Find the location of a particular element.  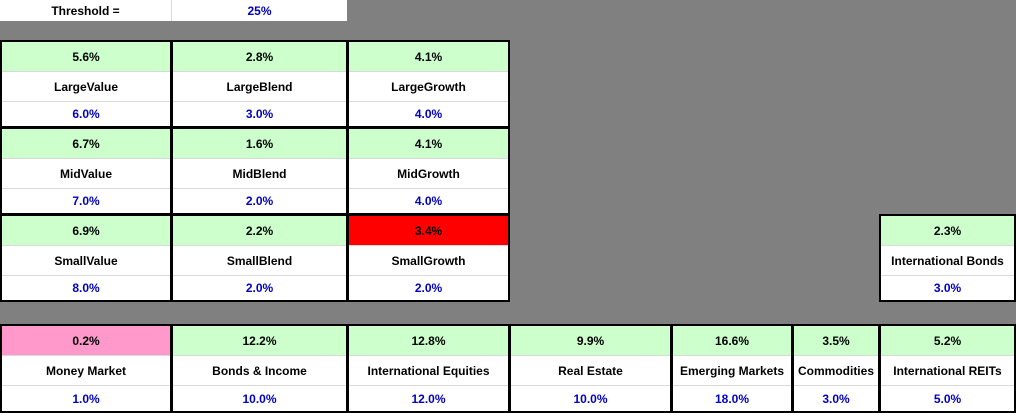

international-bonds-cell: 2.3% International Bonds 3.0% is located at coordinates (947, 258).